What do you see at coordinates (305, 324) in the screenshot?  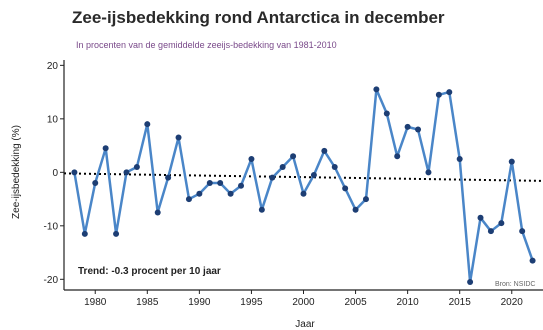 I see `x-axis-label: Jaar` at bounding box center [305, 324].